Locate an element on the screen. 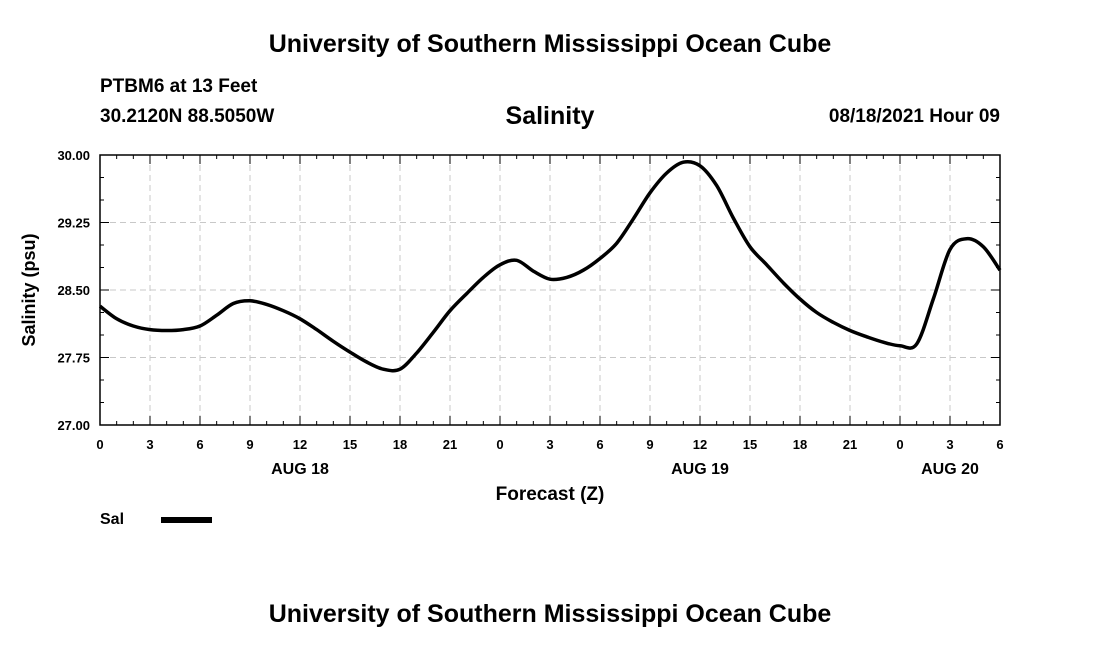 The width and height of the screenshot is (1100, 650). y-tick-label: 29.25 is located at coordinates (73, 223).